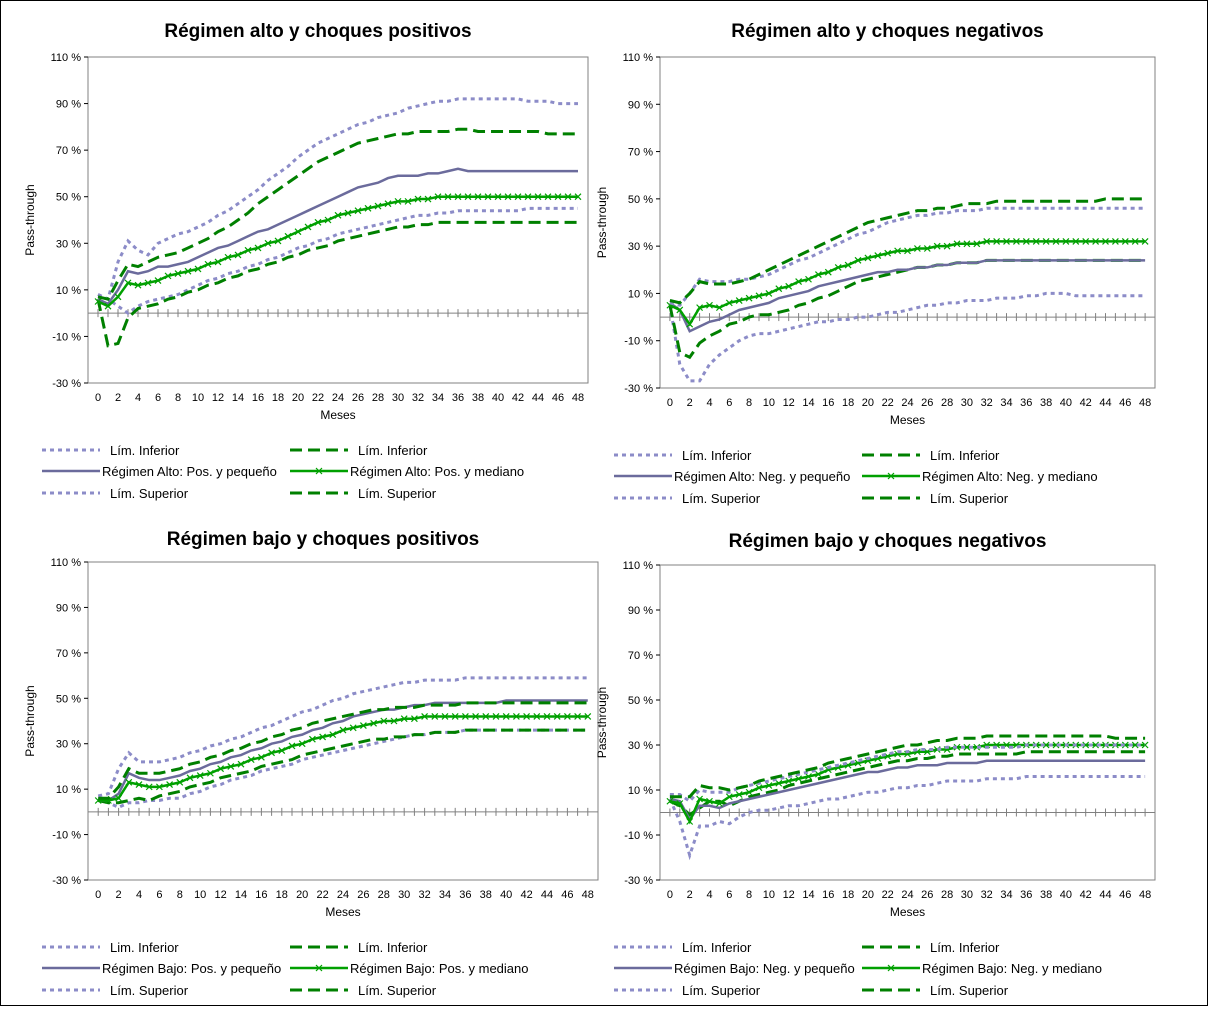 The width and height of the screenshot is (1209, 1012). Describe the element at coordinates (947, 403) in the screenshot. I see `x-tick-label: 28` at that location.